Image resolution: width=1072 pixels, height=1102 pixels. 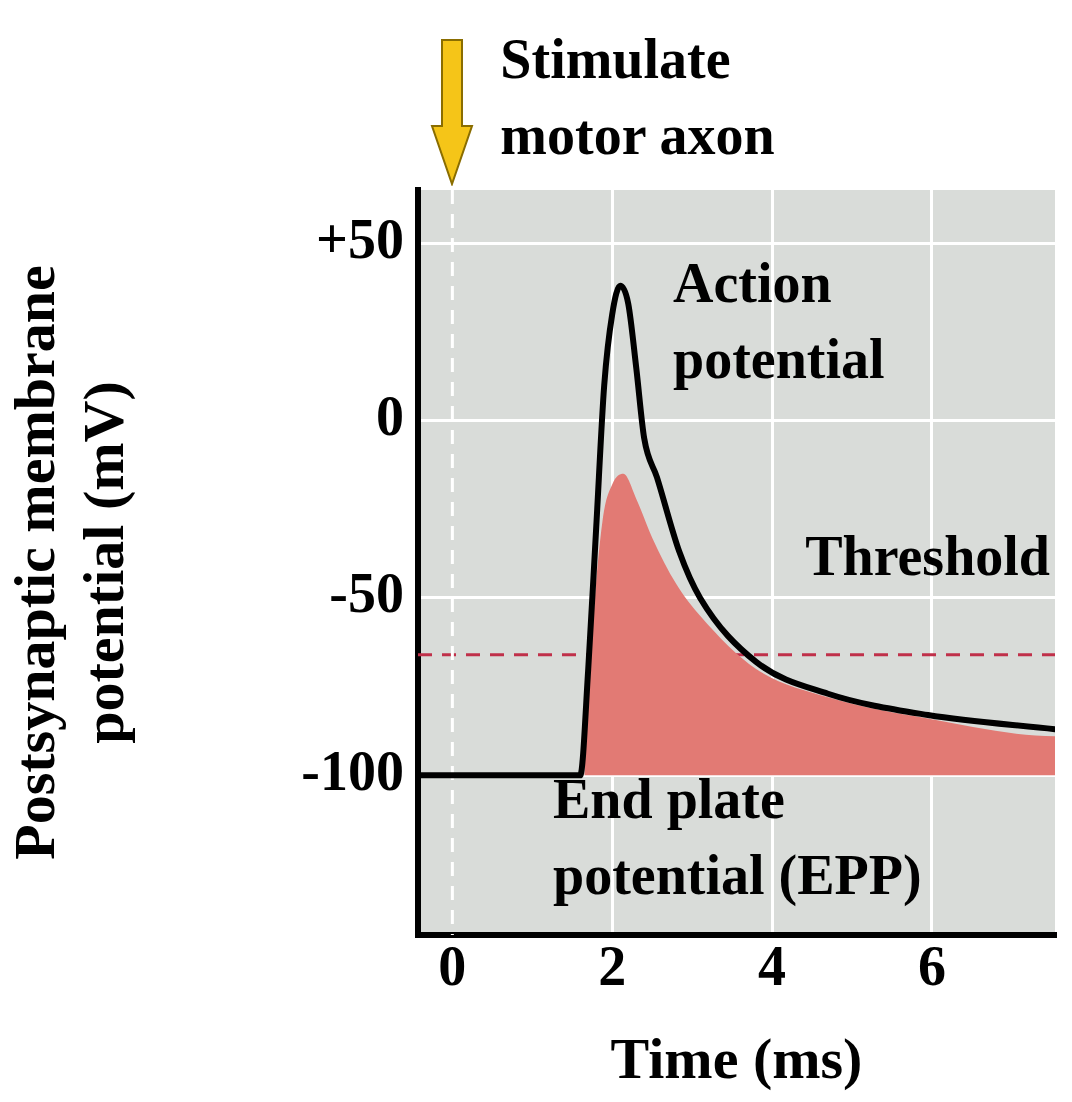 What do you see at coordinates (736, 1059) in the screenshot?
I see `x-axis-title: Time (ms)` at bounding box center [736, 1059].